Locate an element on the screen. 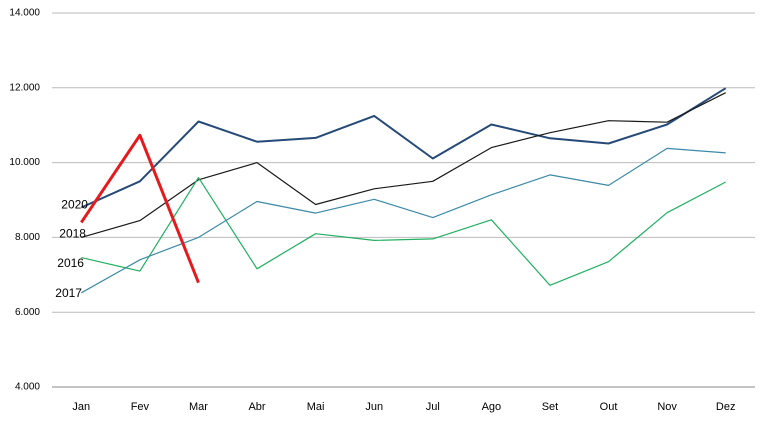 The width and height of the screenshot is (768, 422). x-tick-label: Dez is located at coordinates (726, 407).